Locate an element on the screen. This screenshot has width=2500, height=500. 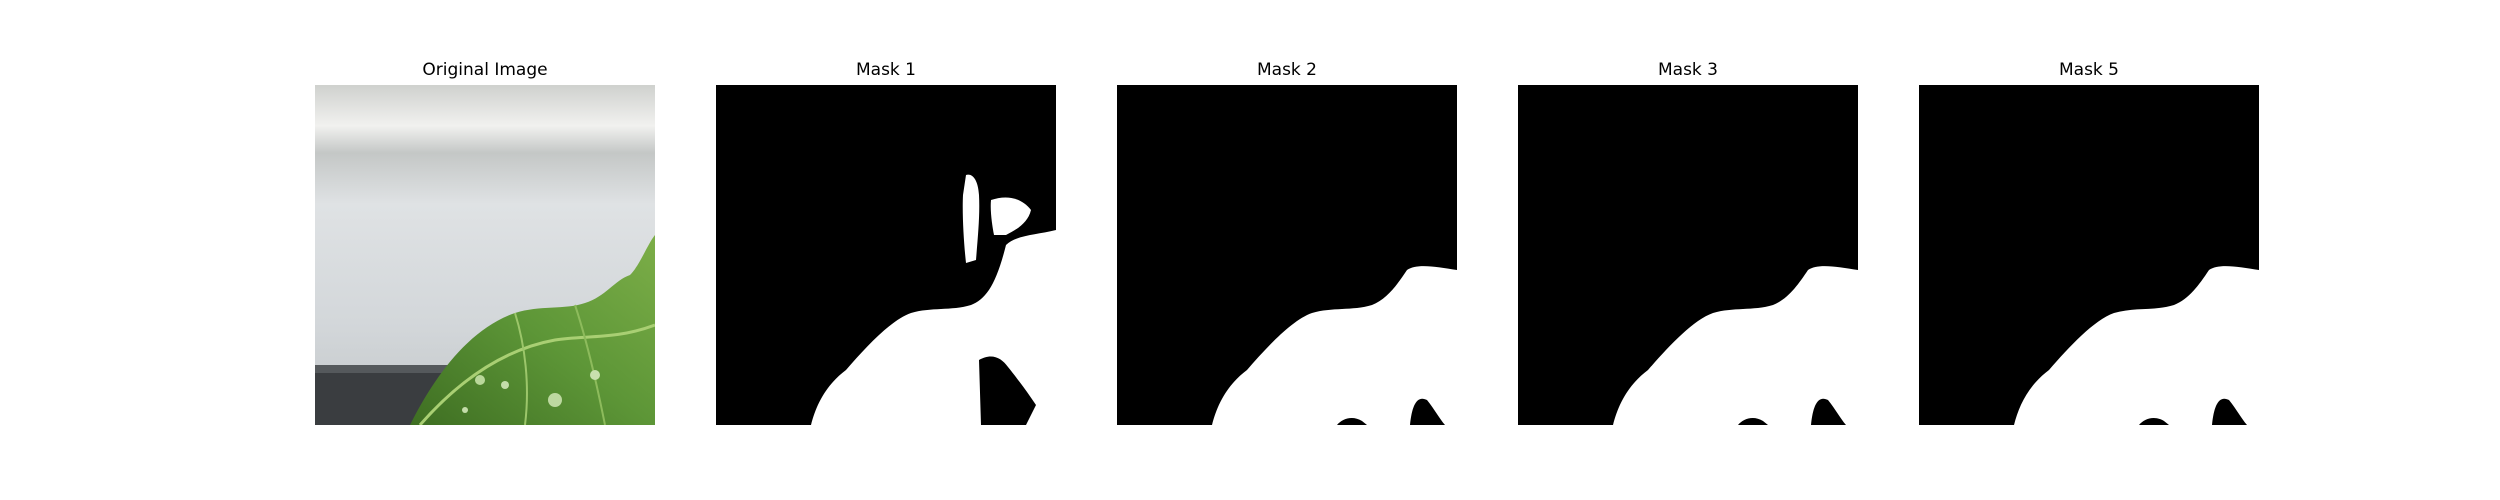
panel-mask-1: Mask 1 is located at coordinates (886, 242).